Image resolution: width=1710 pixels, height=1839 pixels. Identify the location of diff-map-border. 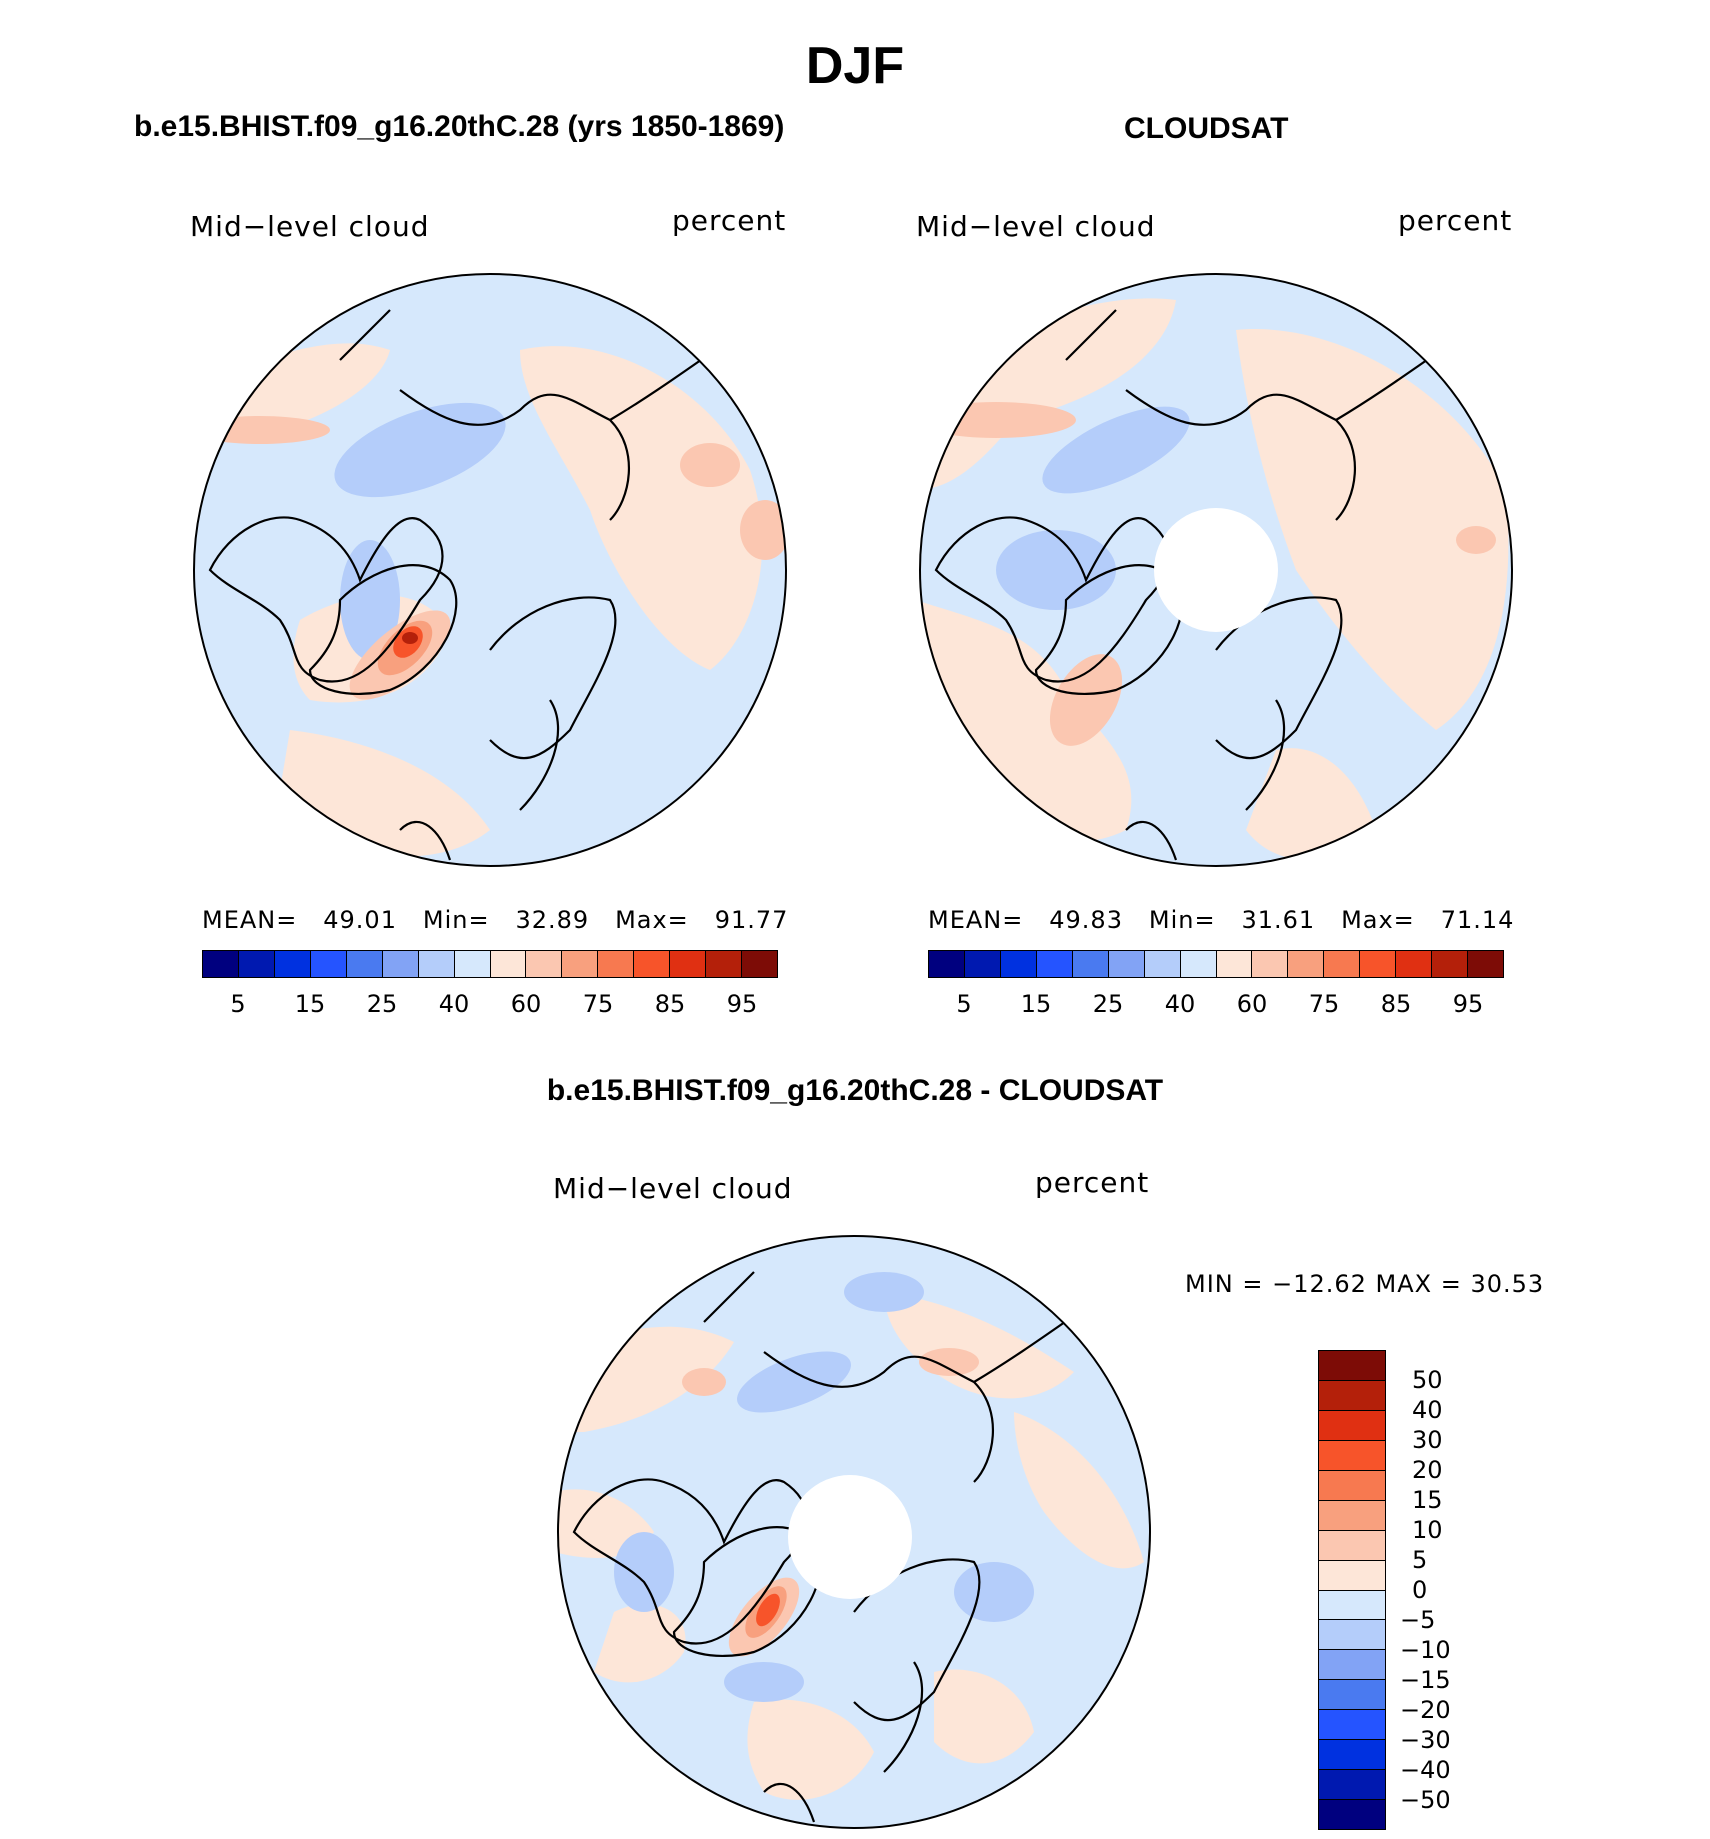
(854, 1532).